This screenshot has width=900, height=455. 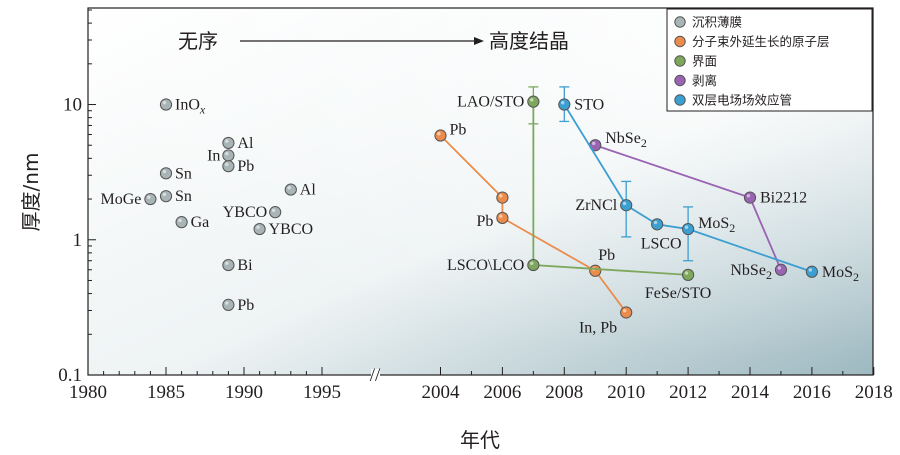 I want to click on x-axis-title: 年代, so click(x=480, y=440).